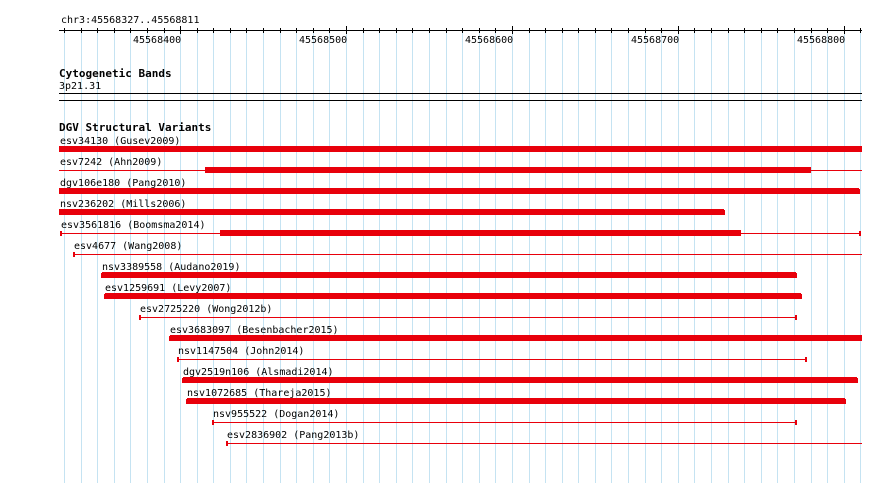 The image size is (890, 483). What do you see at coordinates (293, 436) in the screenshot?
I see `variant-label: esv2836902 (Pang2013b)` at bounding box center [293, 436].